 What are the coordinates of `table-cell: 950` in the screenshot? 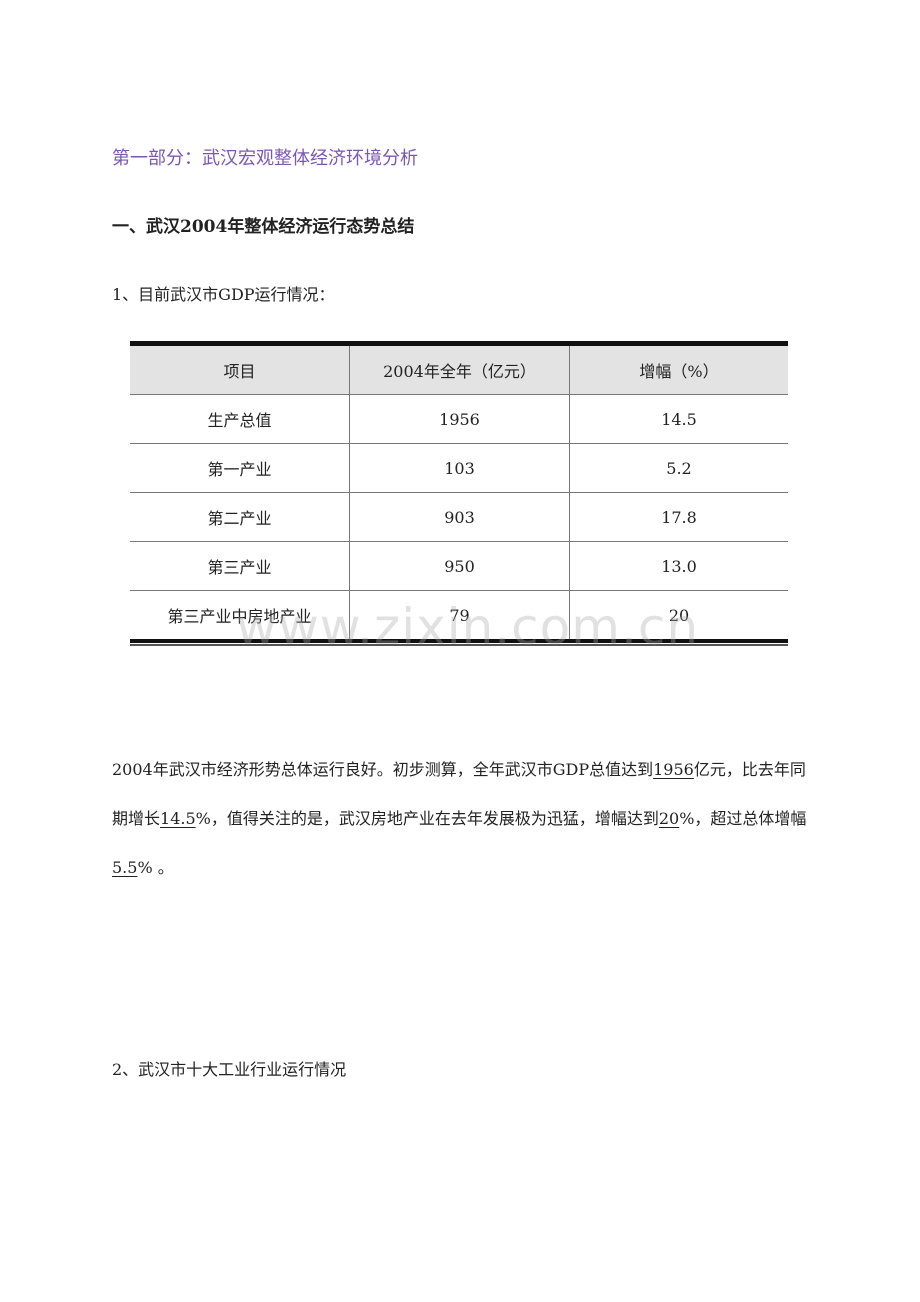 It's located at (459, 566).